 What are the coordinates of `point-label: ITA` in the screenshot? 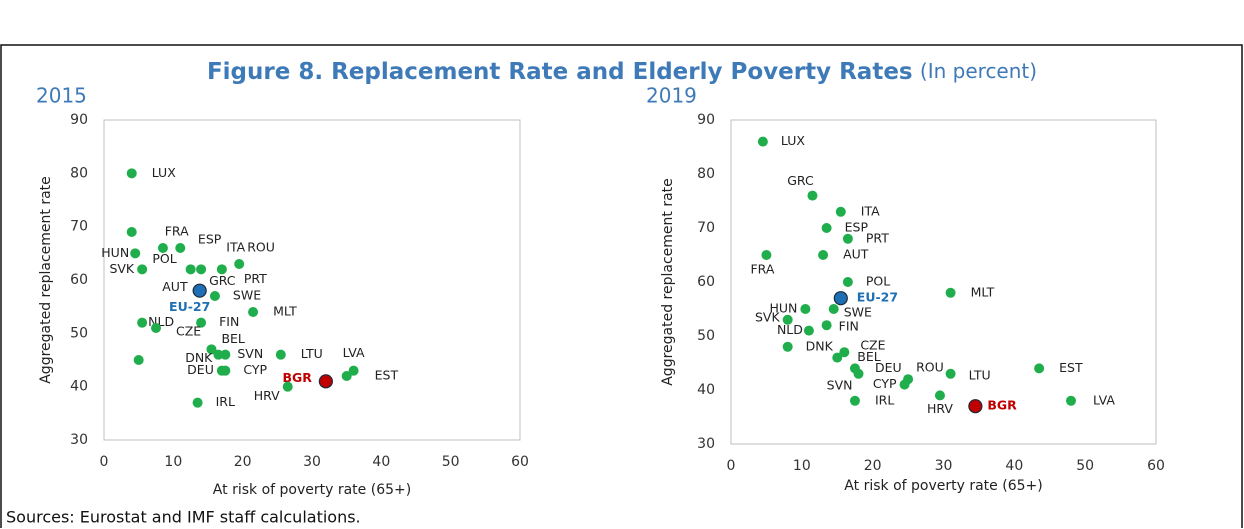 It's located at (235, 247).